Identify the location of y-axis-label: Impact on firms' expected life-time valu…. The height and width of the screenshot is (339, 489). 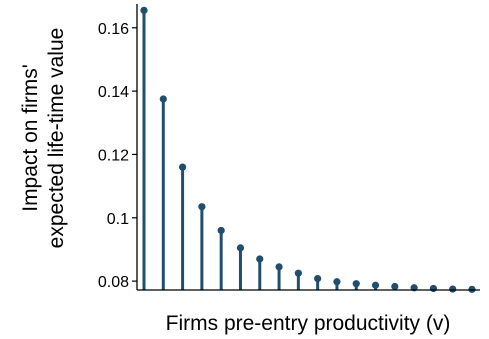
(43, 138).